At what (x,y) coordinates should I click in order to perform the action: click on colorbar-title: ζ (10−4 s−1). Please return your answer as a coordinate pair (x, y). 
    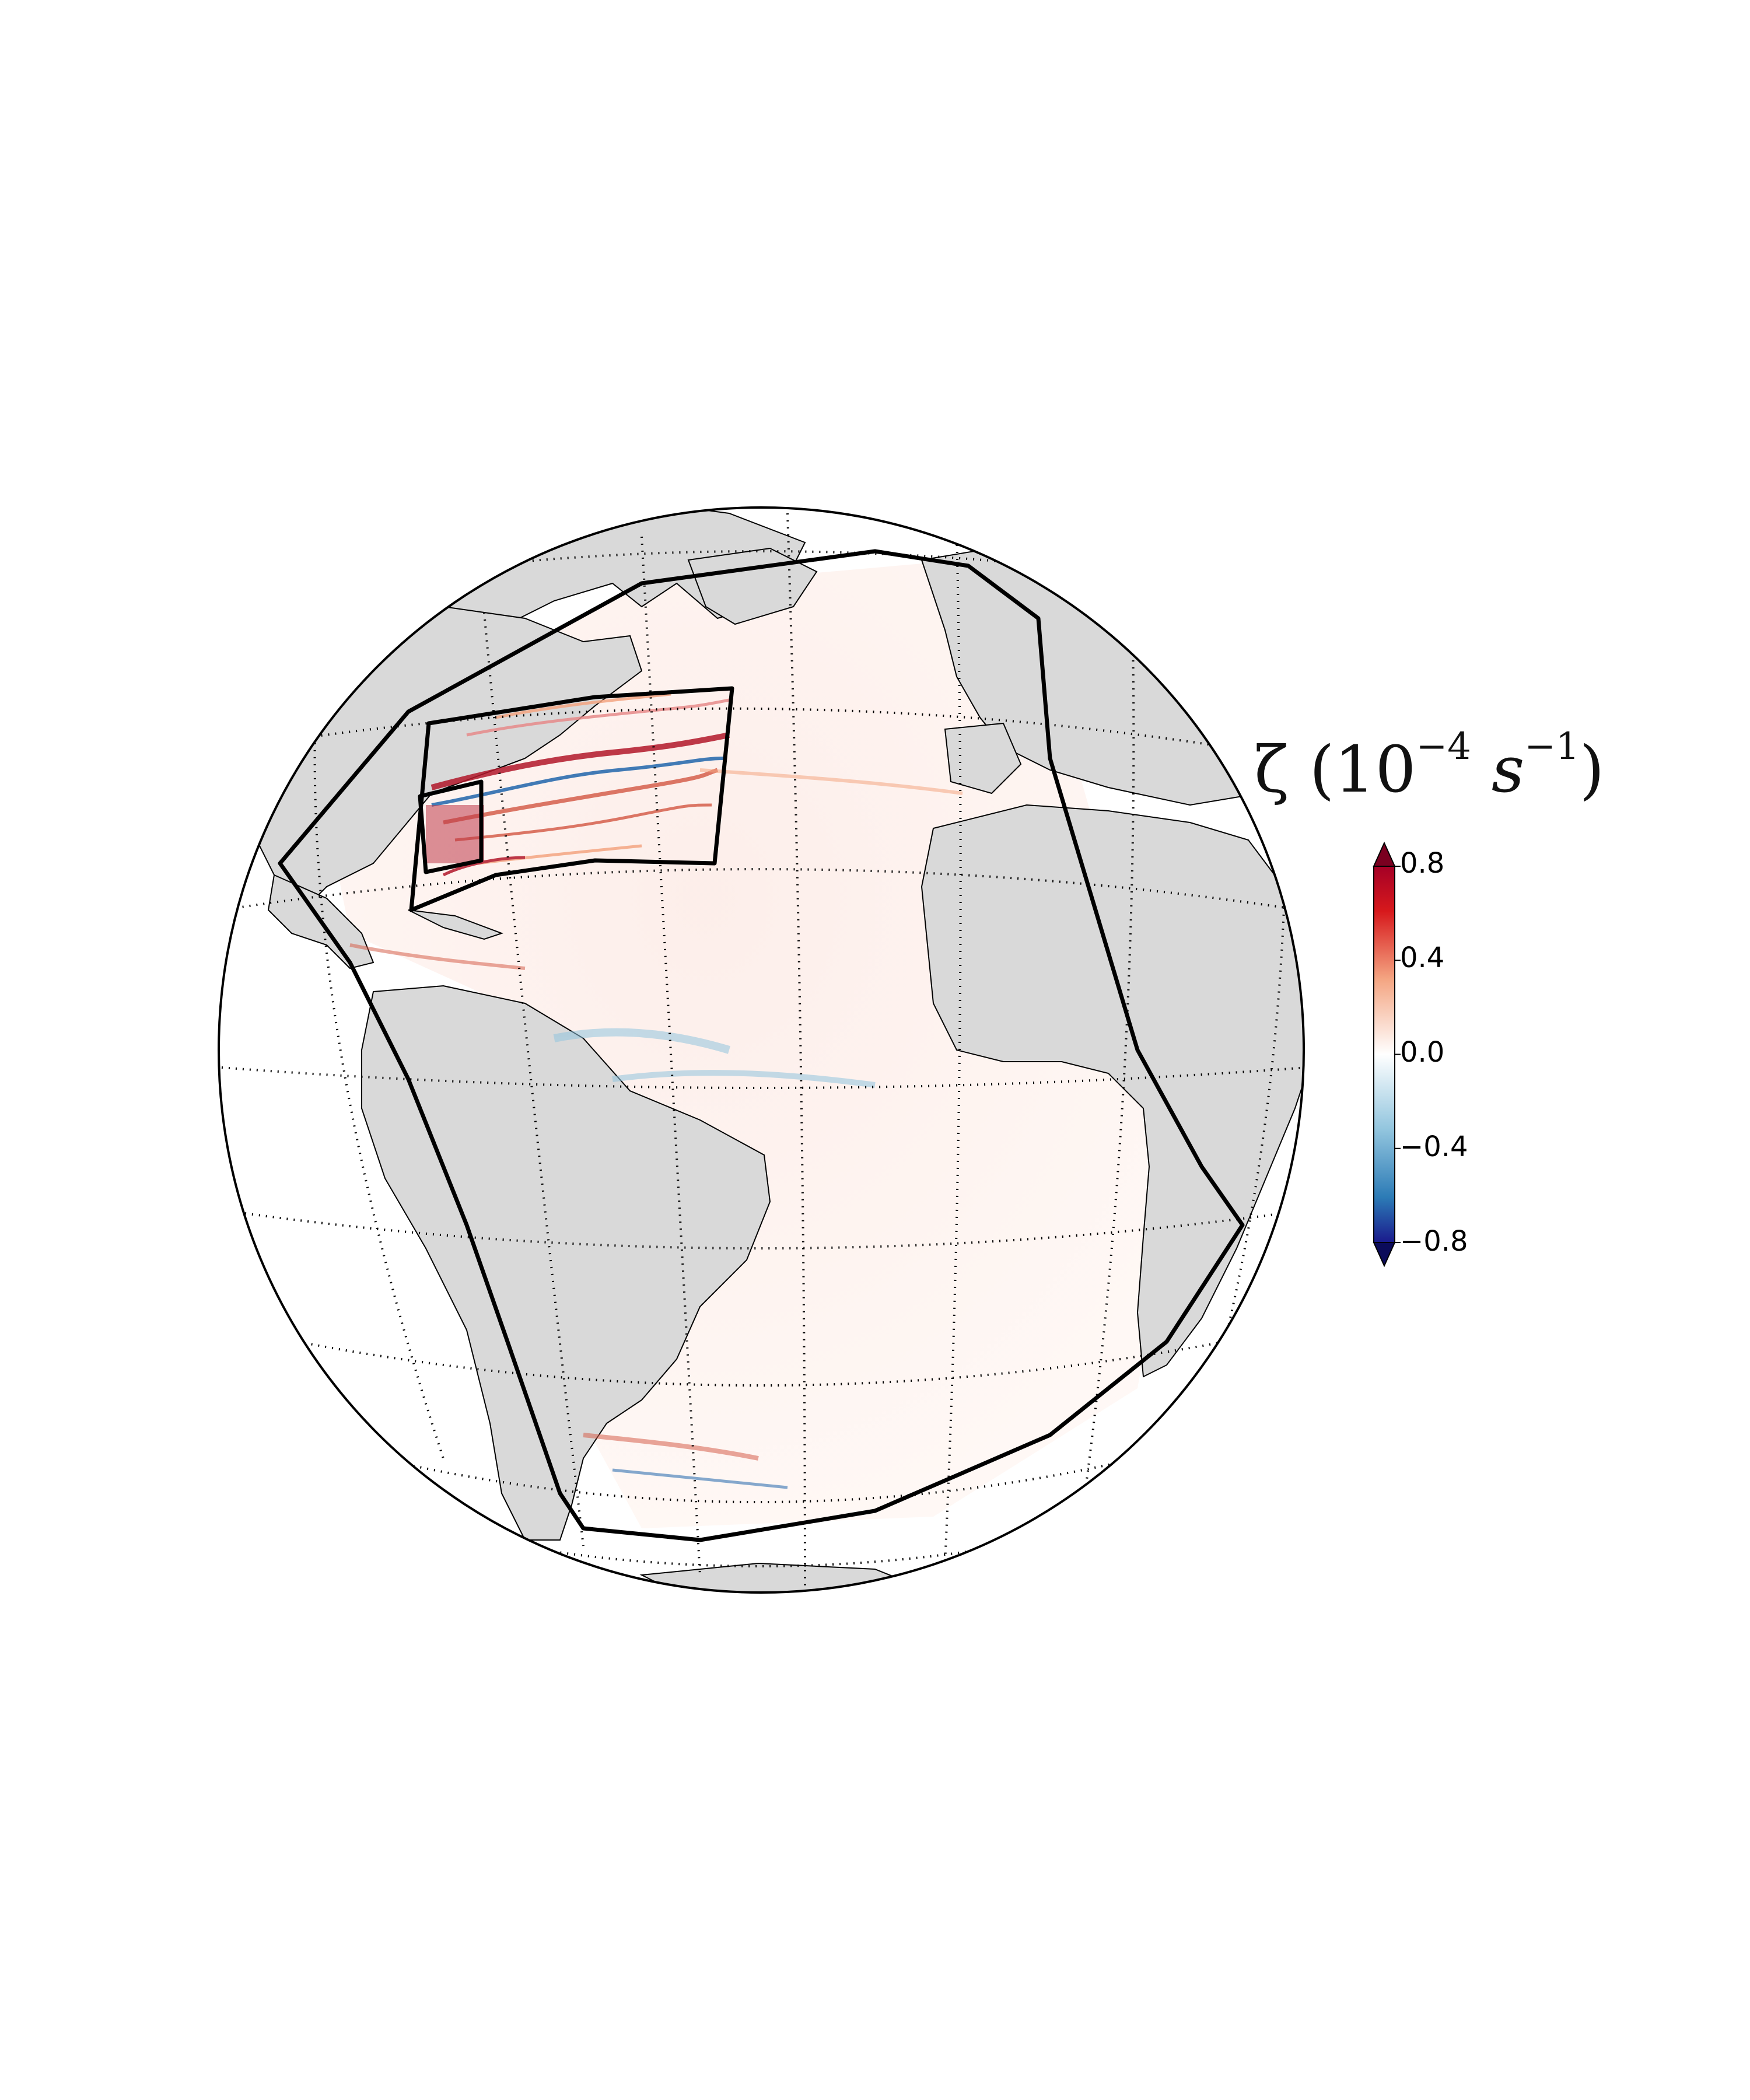
    Looking at the image, I should click on (1429, 766).